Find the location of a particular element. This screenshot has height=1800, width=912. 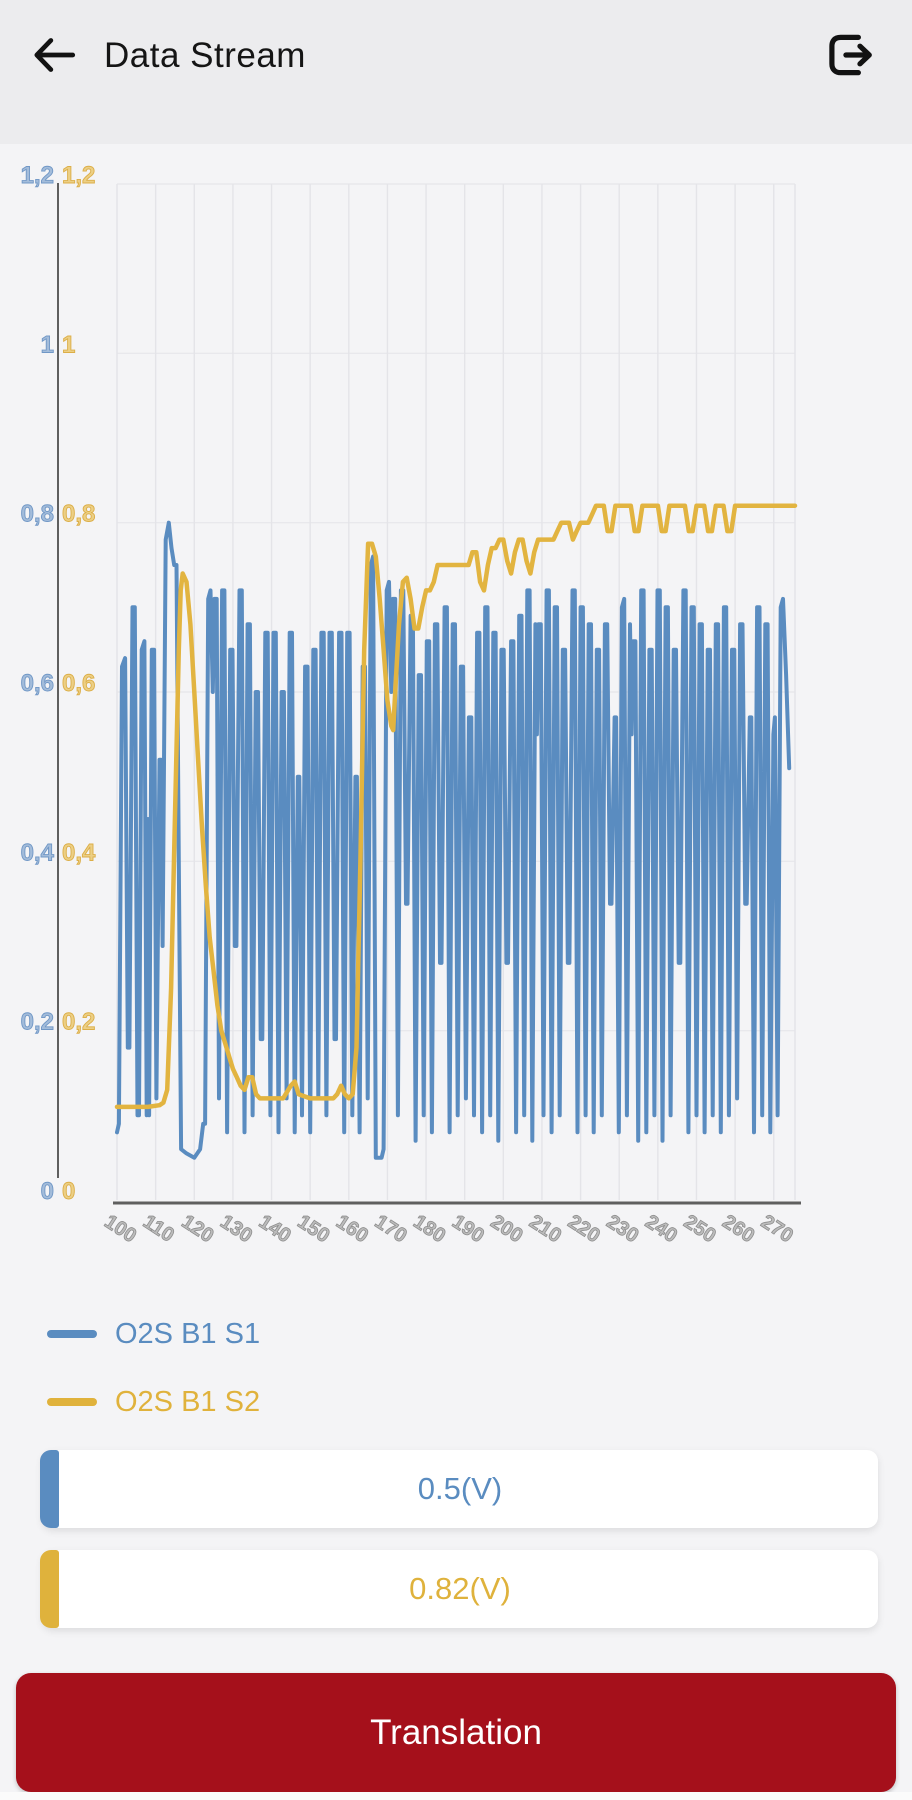

sensor1-value-card: 0.5(V) is located at coordinates (459, 1489).